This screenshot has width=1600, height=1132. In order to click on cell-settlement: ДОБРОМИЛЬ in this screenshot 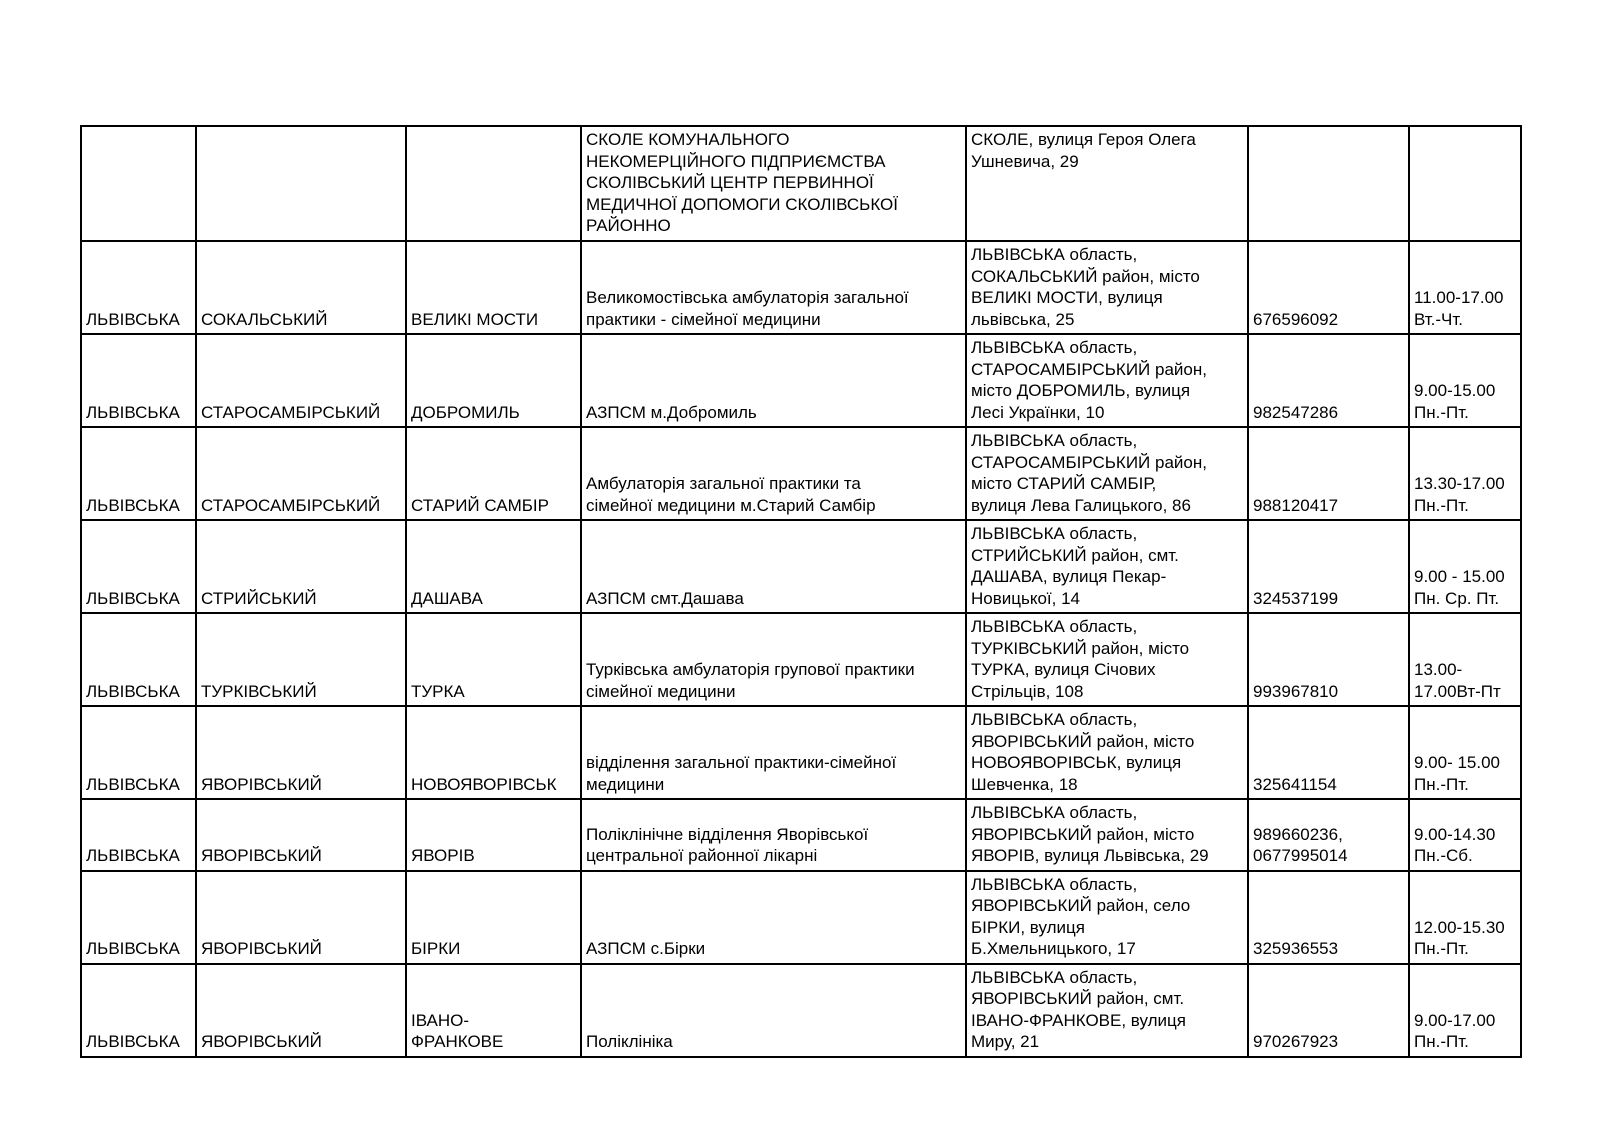, I will do `click(493, 380)`.